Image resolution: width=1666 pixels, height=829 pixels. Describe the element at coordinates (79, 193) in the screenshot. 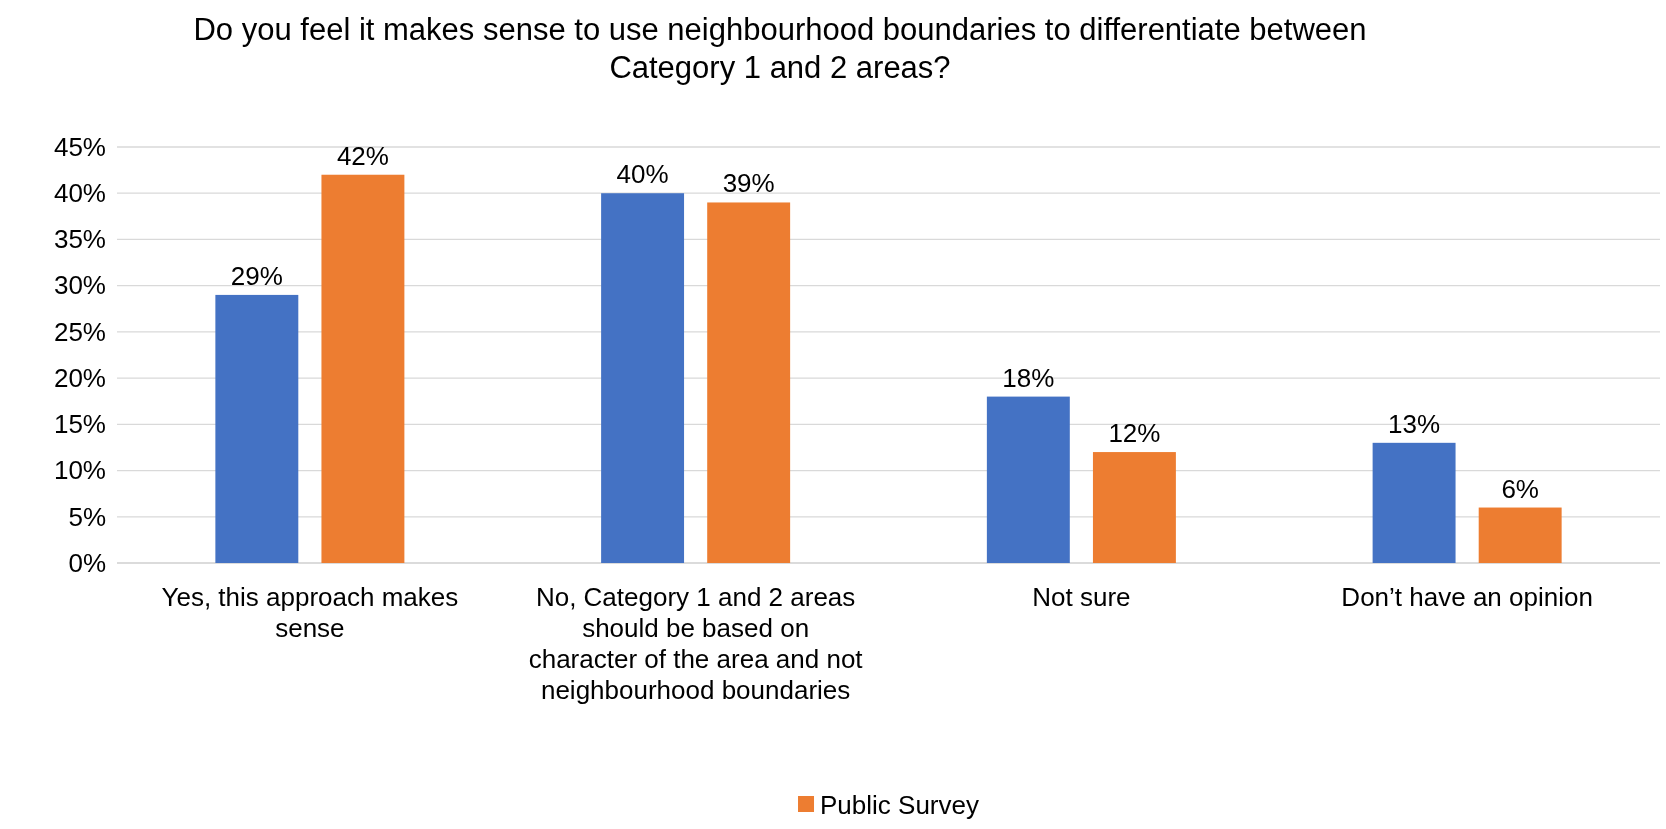

I see `y-tick-label: 40%` at that location.